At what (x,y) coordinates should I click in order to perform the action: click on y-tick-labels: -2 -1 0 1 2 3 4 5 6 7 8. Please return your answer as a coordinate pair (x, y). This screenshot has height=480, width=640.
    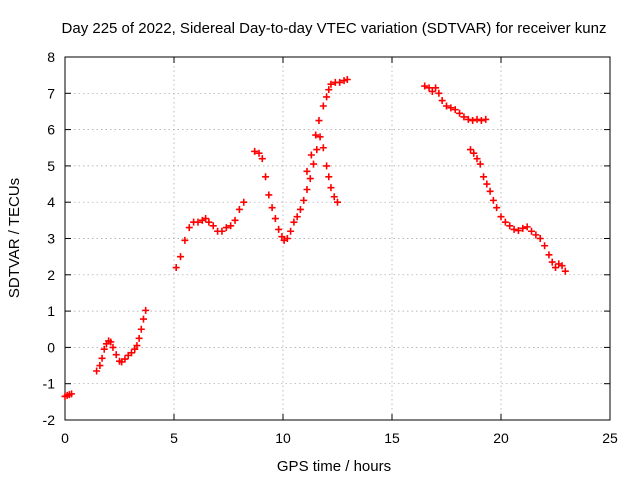
    Looking at the image, I should click on (49, 238).